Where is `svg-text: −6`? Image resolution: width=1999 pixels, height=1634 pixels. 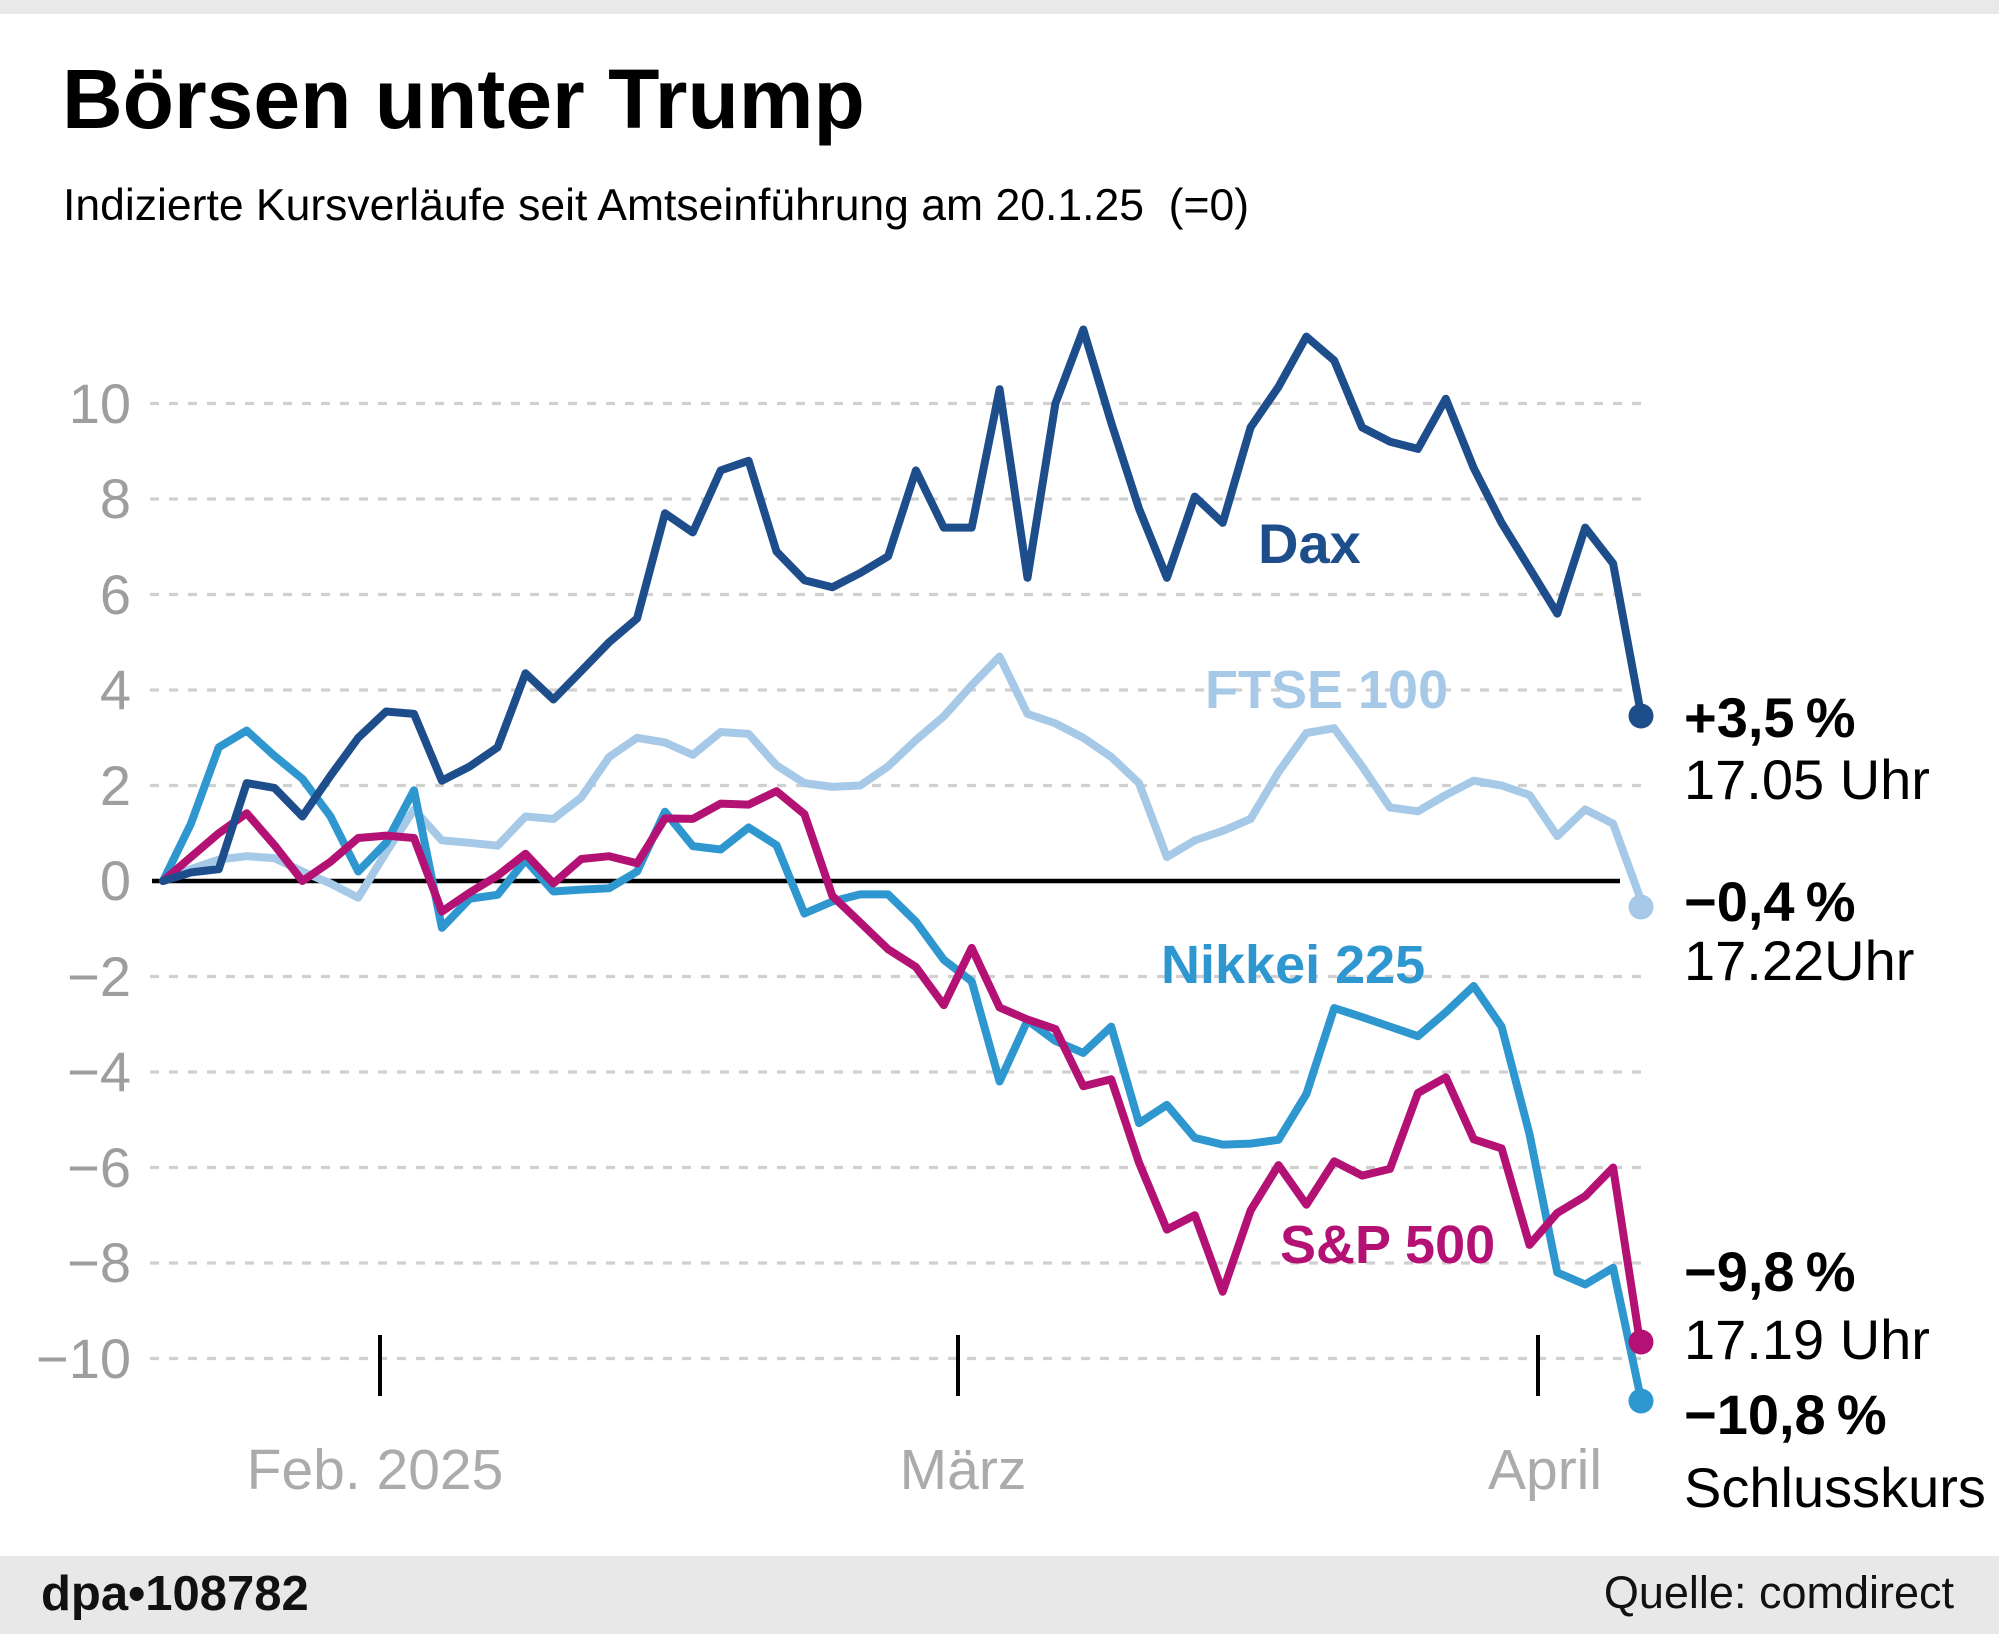
svg-text: −6 is located at coordinates (99, 1167).